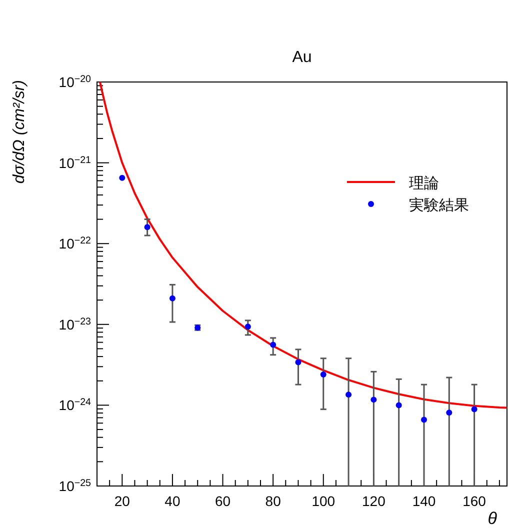  I want to click on x-tick-label: 160, so click(474, 501).